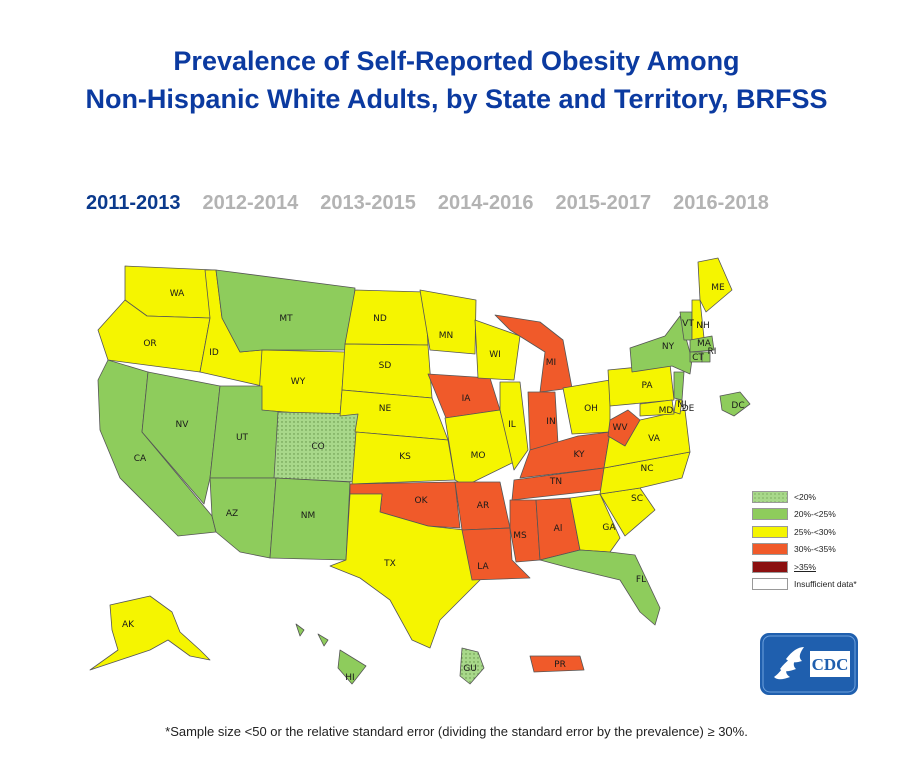 The image size is (913, 768). What do you see at coordinates (286, 319) in the screenshot?
I see `state-label-mt: MT` at bounding box center [286, 319].